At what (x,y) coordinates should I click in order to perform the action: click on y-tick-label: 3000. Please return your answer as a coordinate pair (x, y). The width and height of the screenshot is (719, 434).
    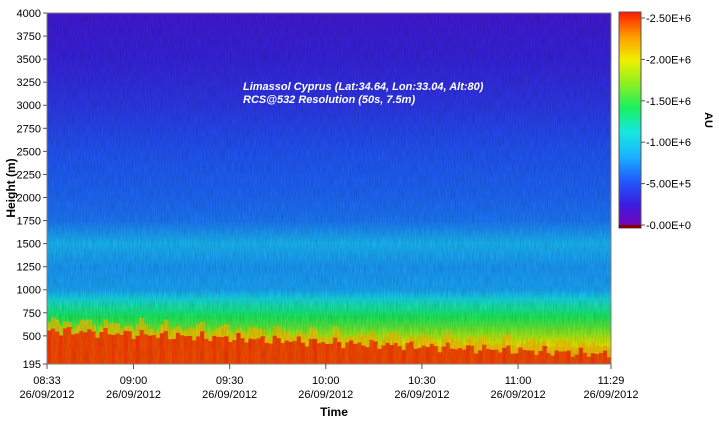
    Looking at the image, I should click on (29, 106).